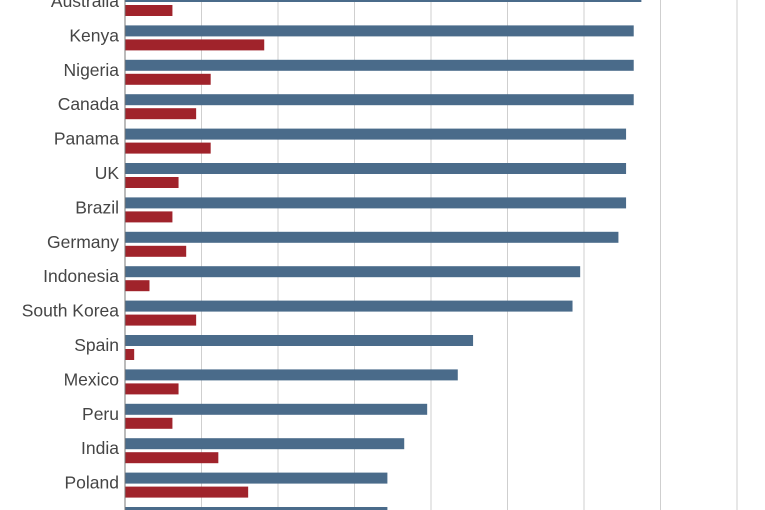 The height and width of the screenshot is (510, 765). Describe the element at coordinates (81, 276) in the screenshot. I see `category-label: Indonesia` at that location.